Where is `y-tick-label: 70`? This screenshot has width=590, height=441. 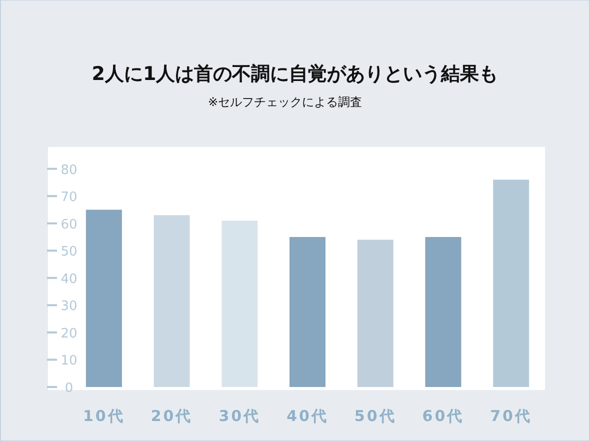 y-tick-label: 70 is located at coordinates (69, 198).